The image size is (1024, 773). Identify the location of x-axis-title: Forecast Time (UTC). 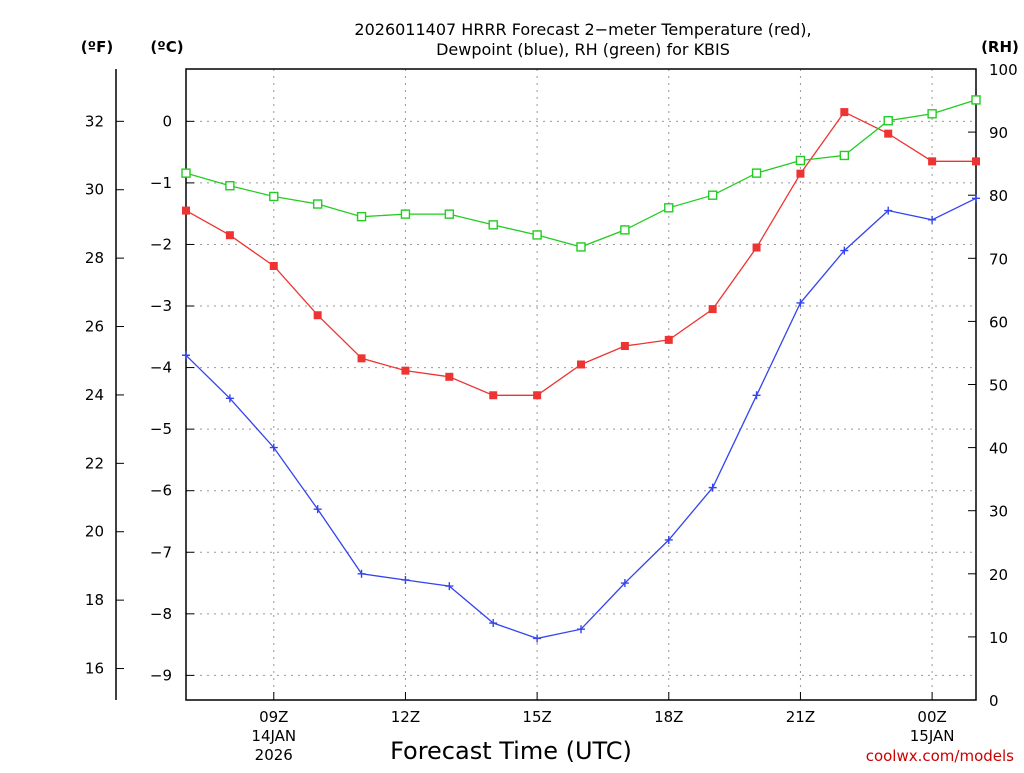
(511, 751).